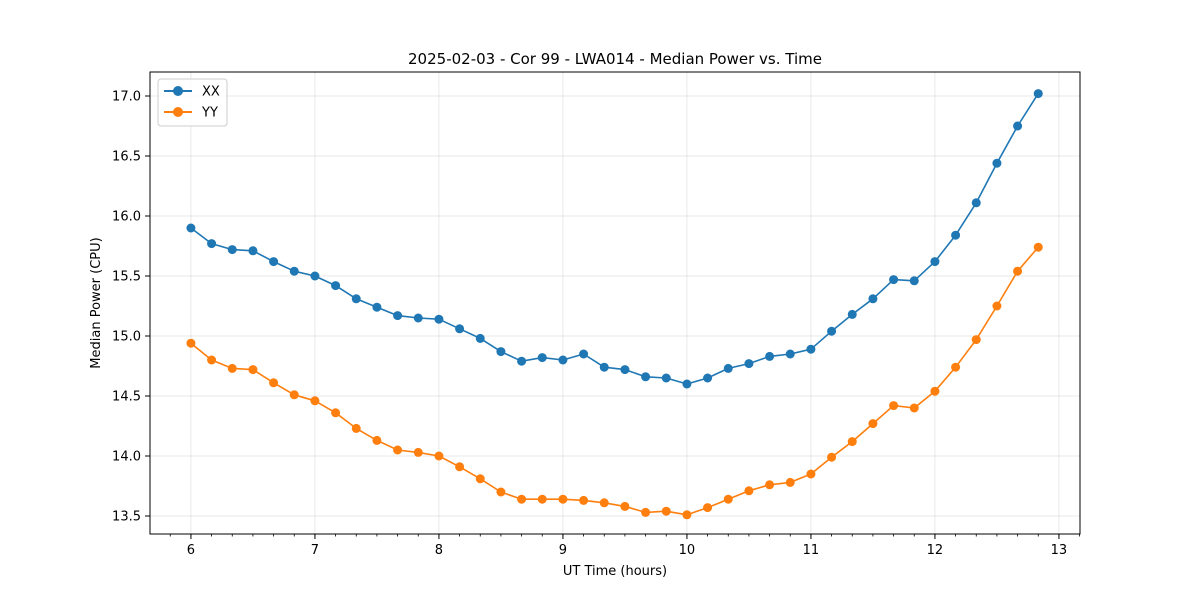 This screenshot has width=1200, height=600. What do you see at coordinates (126, 457) in the screenshot?
I see `y-tick-label: 14.0` at bounding box center [126, 457].